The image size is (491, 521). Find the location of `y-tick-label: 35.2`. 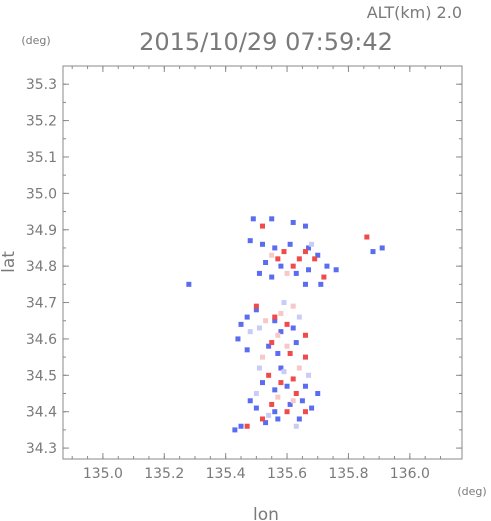

y-tick-label: 35.2 is located at coordinates (41, 122).